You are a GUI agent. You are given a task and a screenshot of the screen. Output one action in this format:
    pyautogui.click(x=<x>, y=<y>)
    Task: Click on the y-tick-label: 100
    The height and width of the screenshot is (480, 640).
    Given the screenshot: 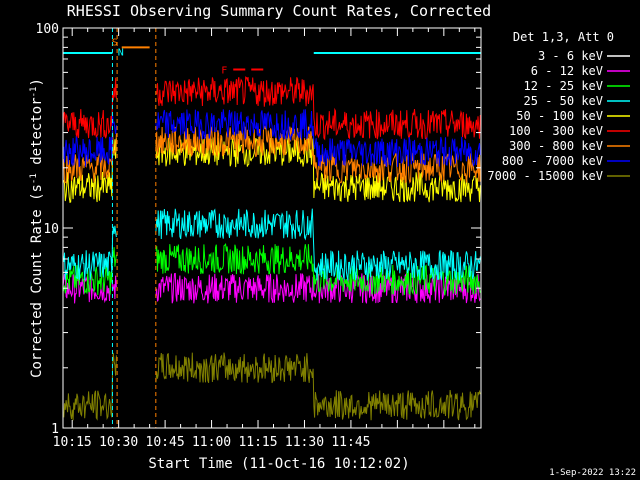 What is the action you would take?
    pyautogui.click(x=47, y=29)
    